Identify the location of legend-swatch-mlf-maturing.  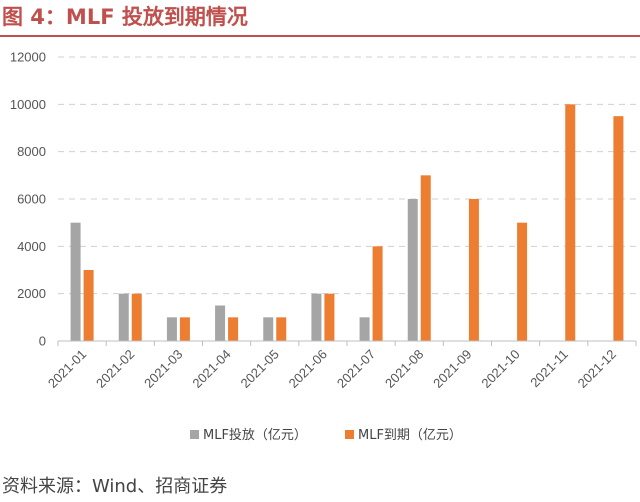
(349, 434).